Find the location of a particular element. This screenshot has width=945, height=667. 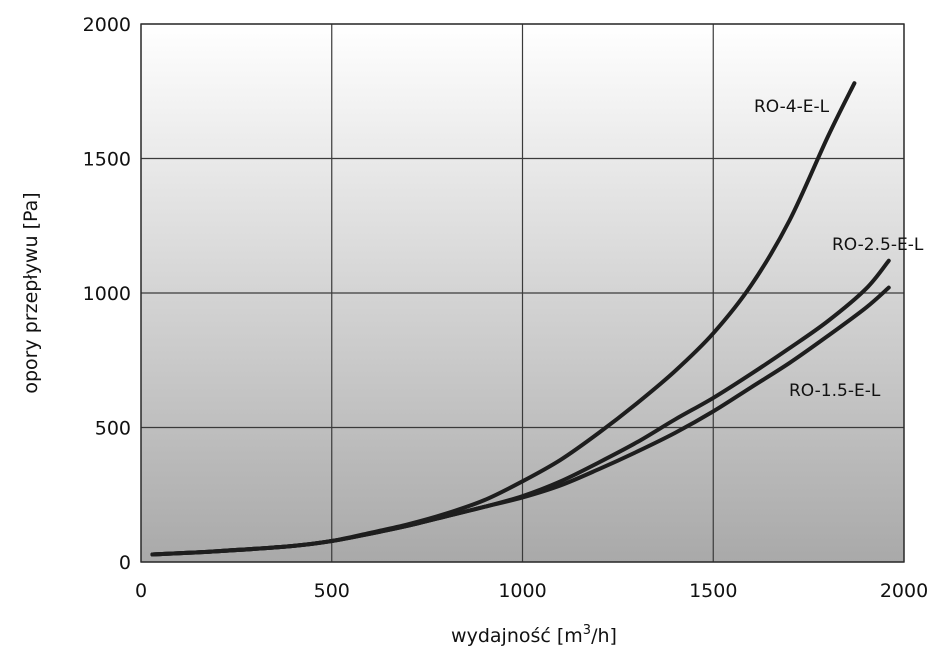

series-labels: RO-4-E-L RO-2.5-E-L RO-1.5-E-L is located at coordinates (839, 249).